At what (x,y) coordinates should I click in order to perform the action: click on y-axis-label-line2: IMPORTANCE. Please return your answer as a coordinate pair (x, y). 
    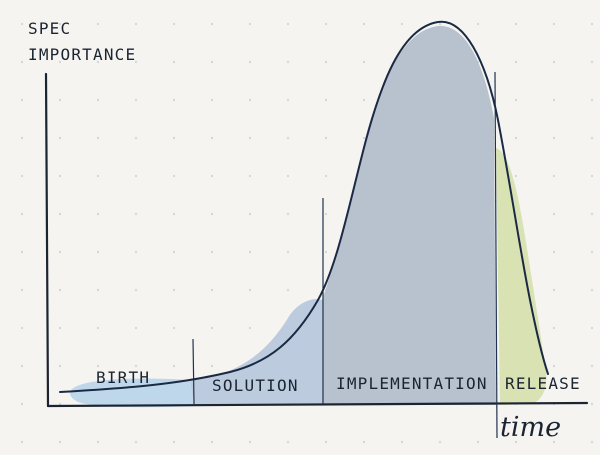
    Looking at the image, I should click on (82, 54).